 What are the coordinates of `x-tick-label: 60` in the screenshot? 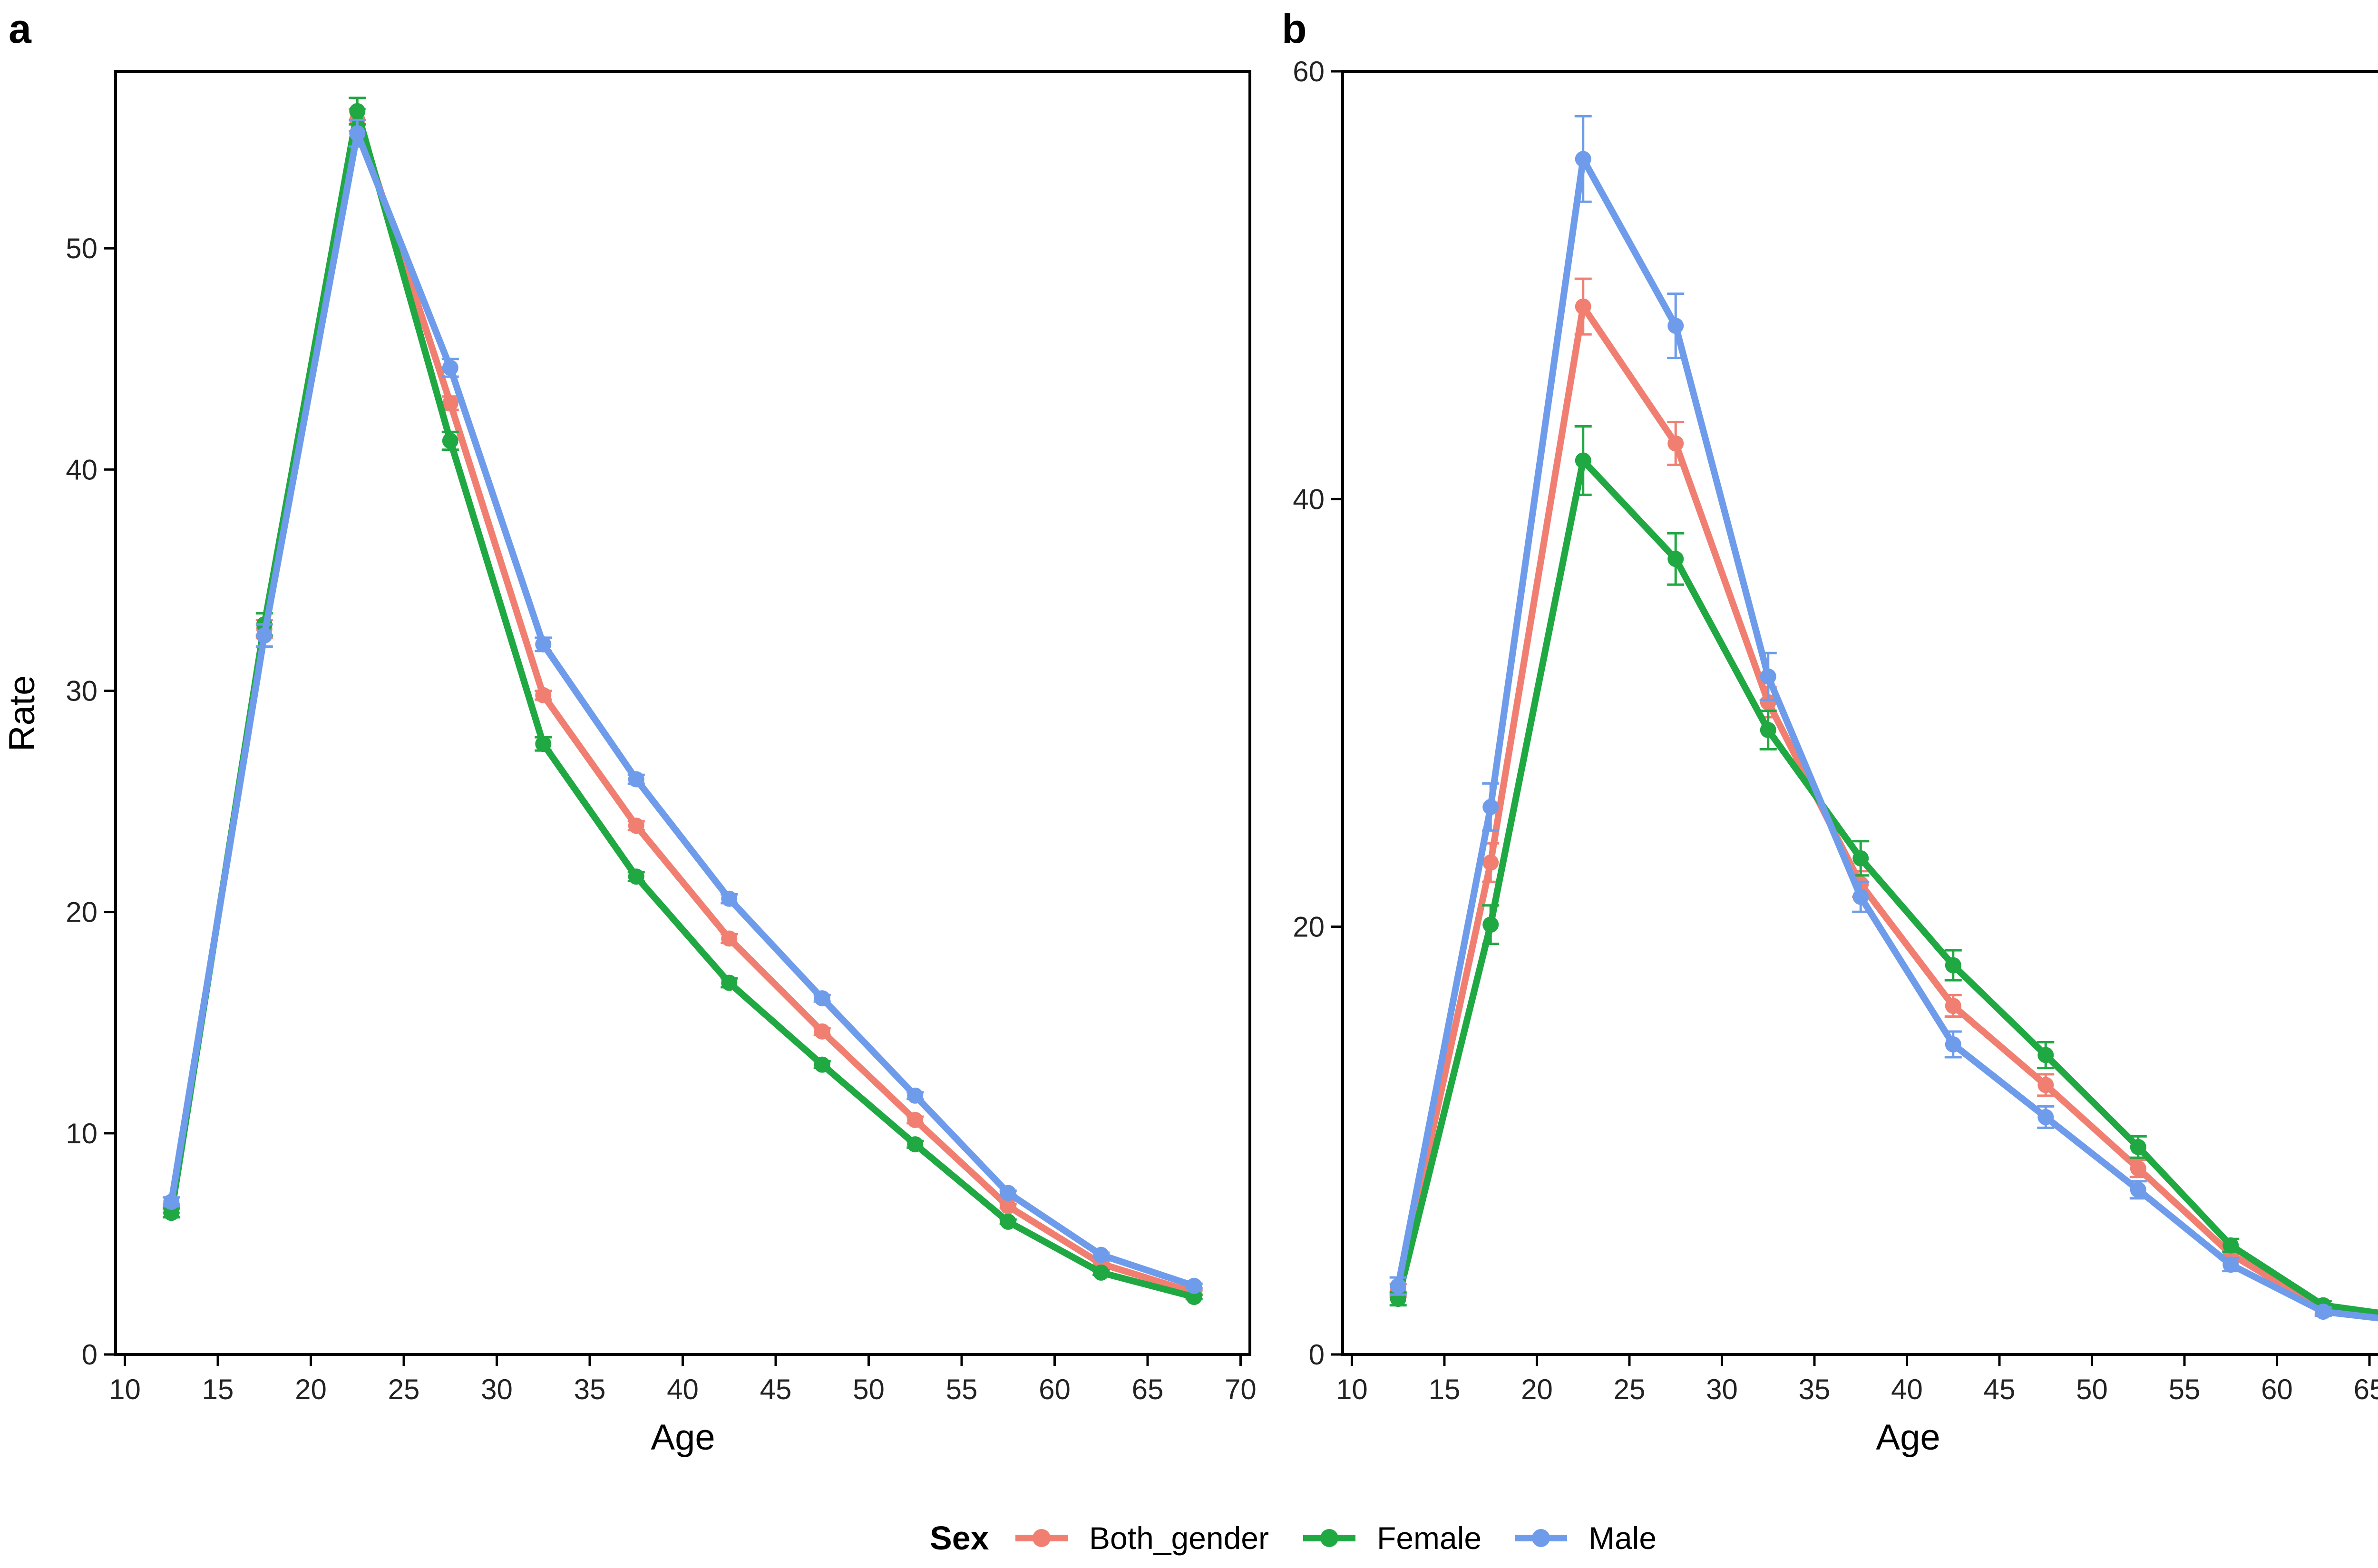 It's located at (2277, 1389).